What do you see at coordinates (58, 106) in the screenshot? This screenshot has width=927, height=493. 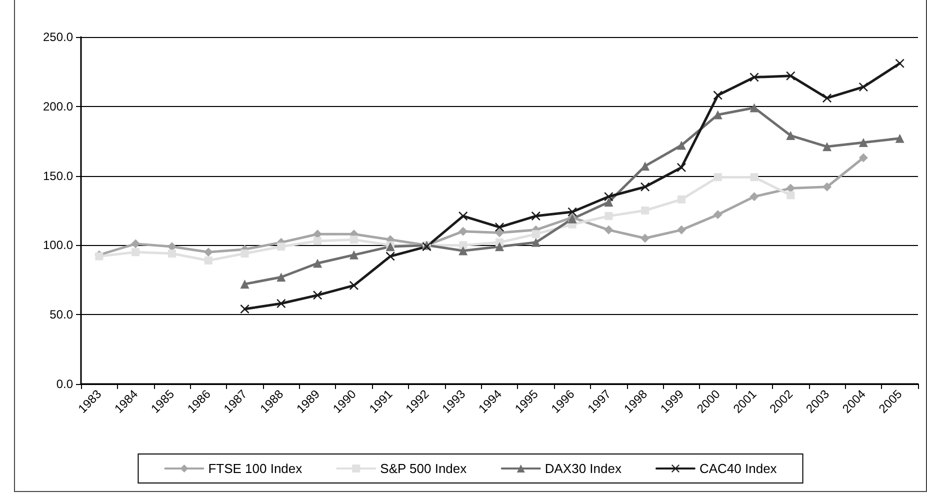 I see `y-tick-label: 200.0` at bounding box center [58, 106].